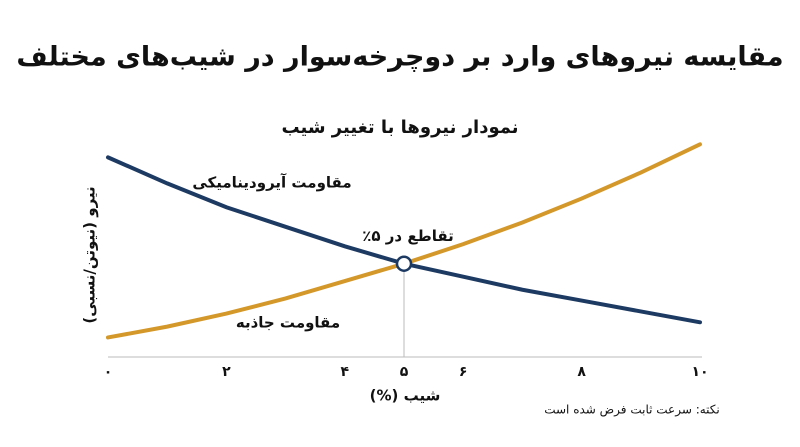 This screenshot has width=800, height=447. I want to click on x-tick-label: ۰, so click(108, 372).